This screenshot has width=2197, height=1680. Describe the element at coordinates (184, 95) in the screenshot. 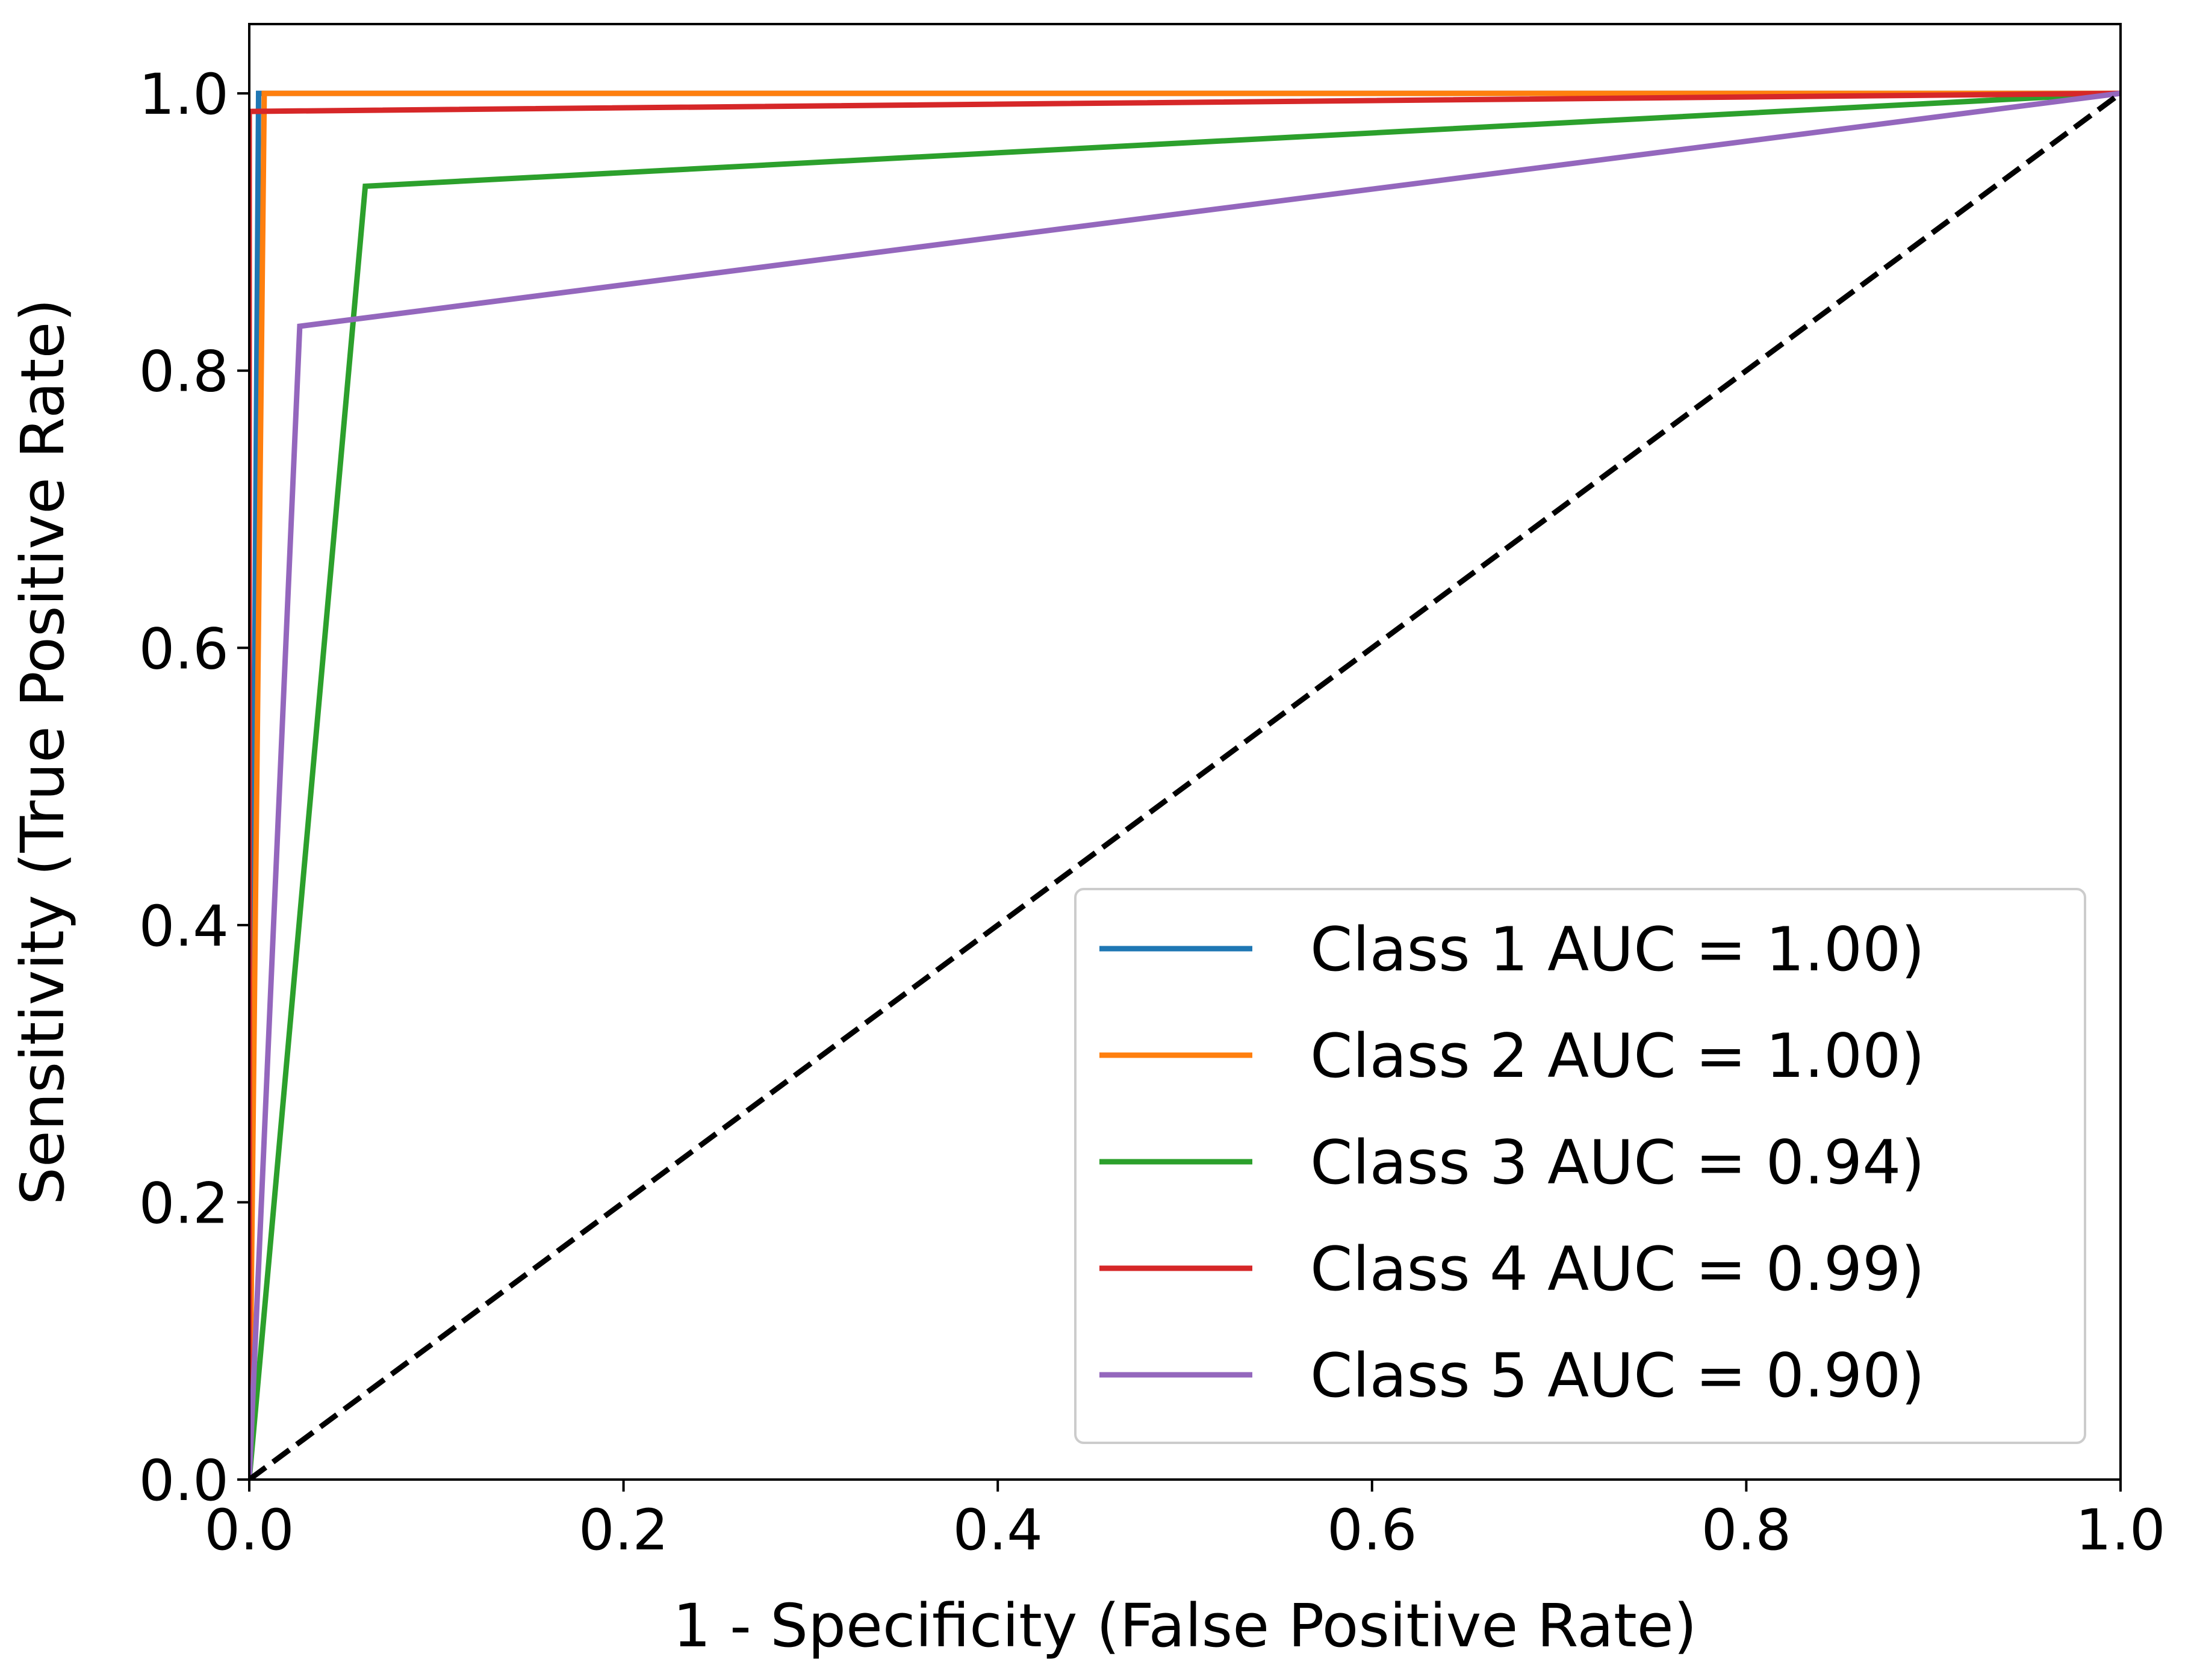

I see `y-tick-label: 1.0` at that location.